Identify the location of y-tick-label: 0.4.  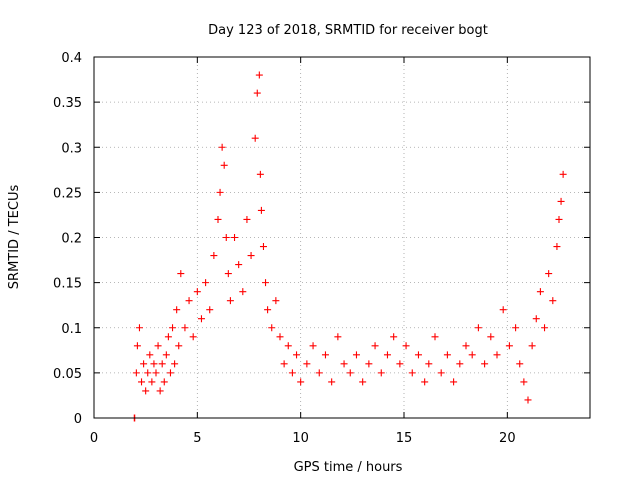
(71, 58).